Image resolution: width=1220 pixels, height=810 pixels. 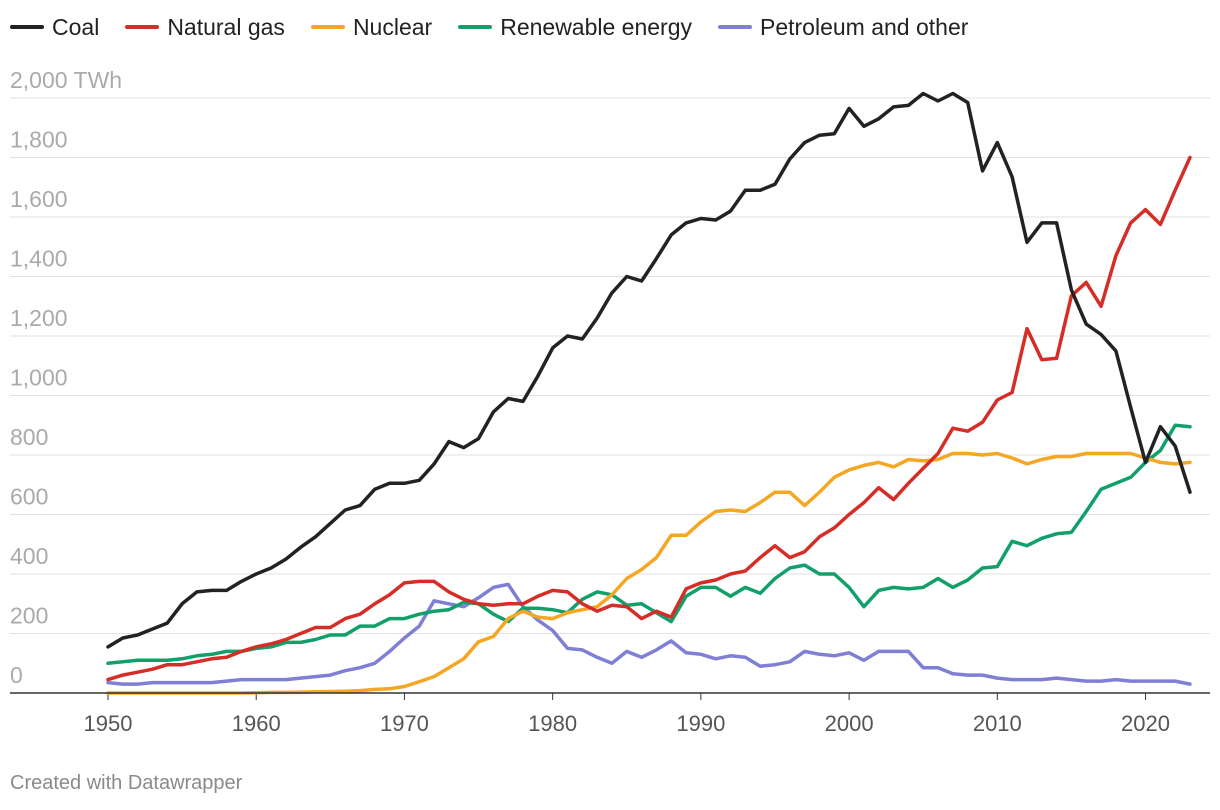 I want to click on legend-item: Coal, so click(x=54, y=27).